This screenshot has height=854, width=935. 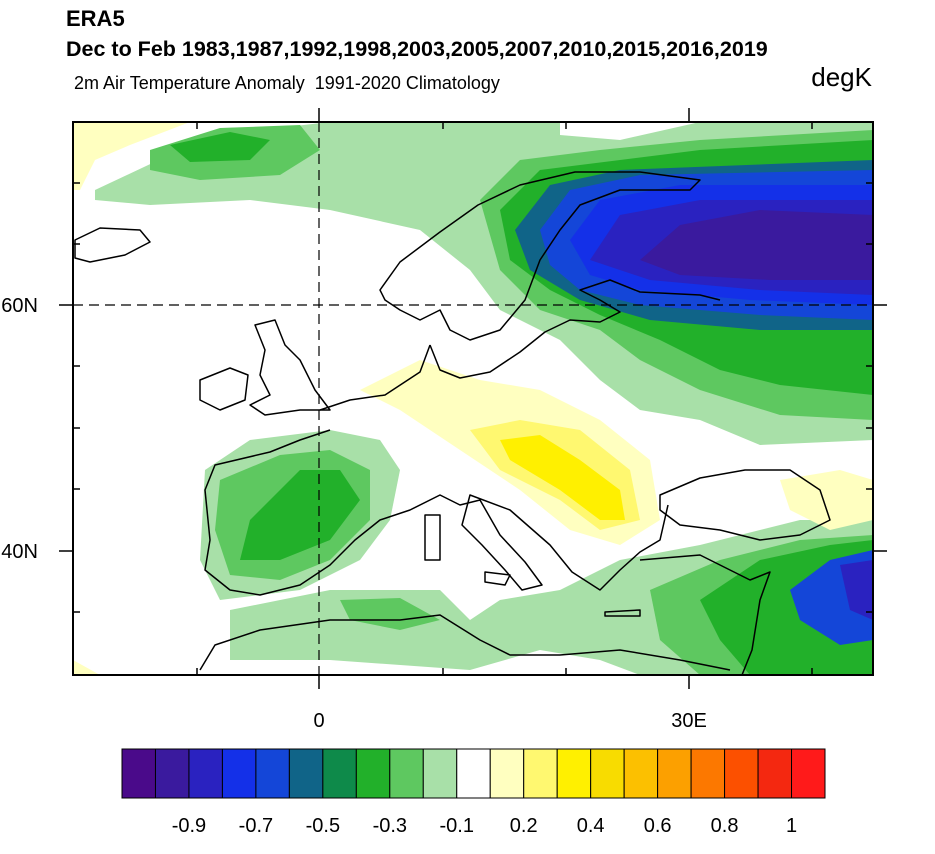 I want to click on colorbar-label: 1, so click(x=791, y=826).